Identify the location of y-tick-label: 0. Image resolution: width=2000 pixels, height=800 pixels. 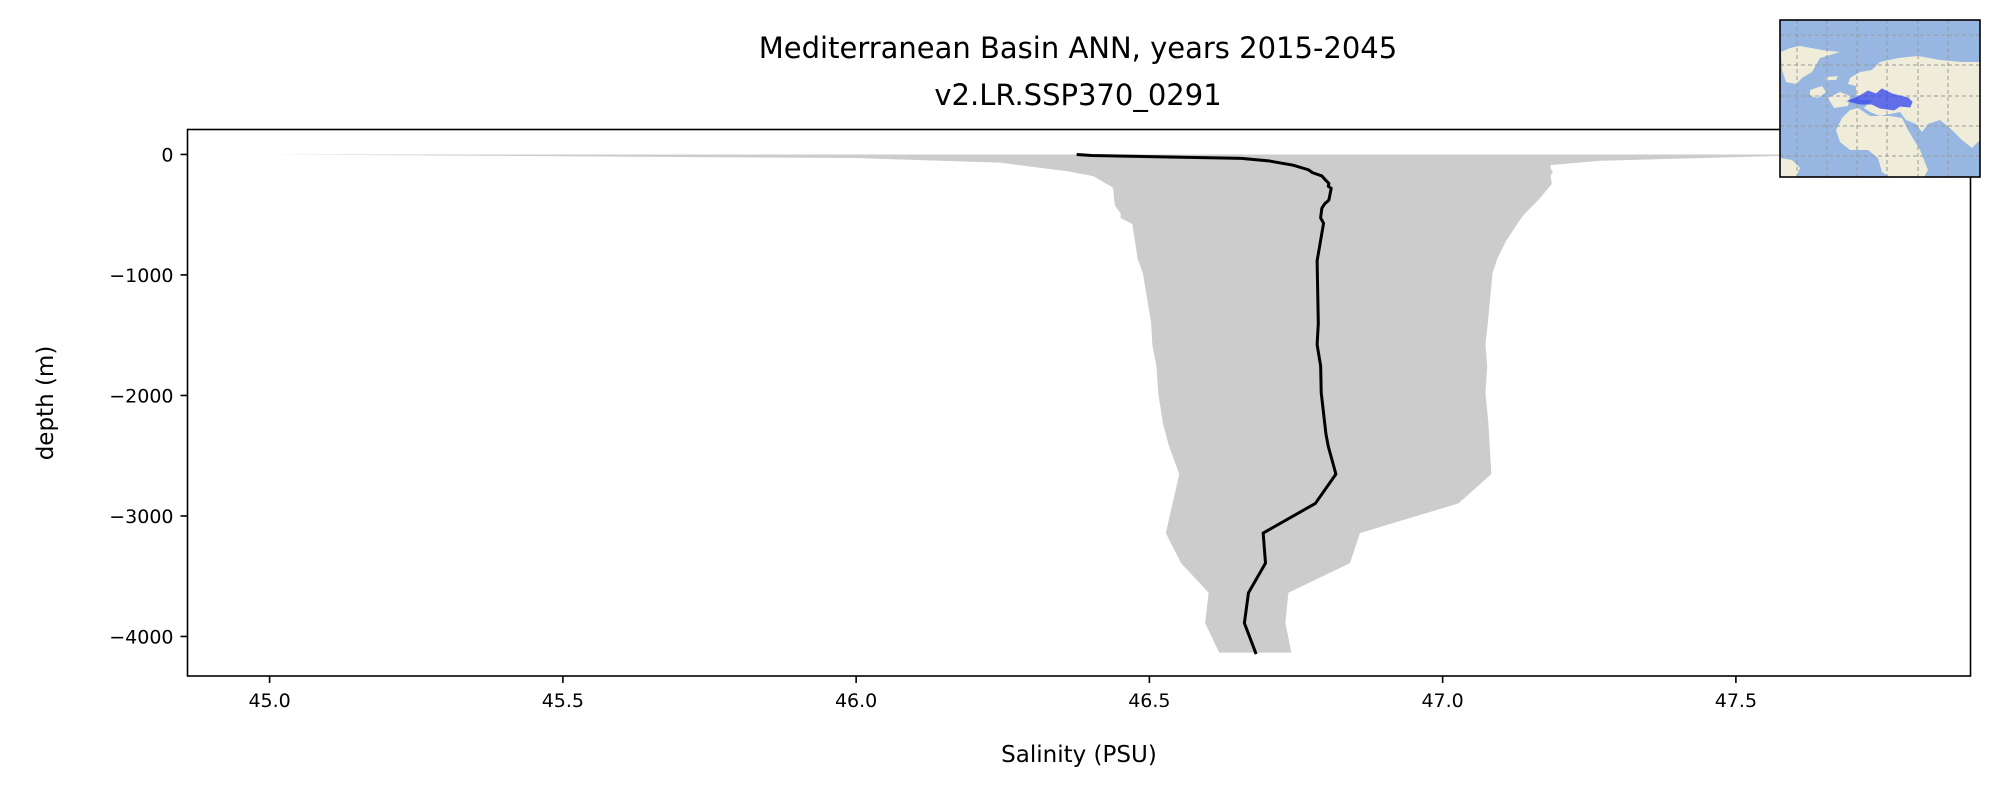
(167, 155).